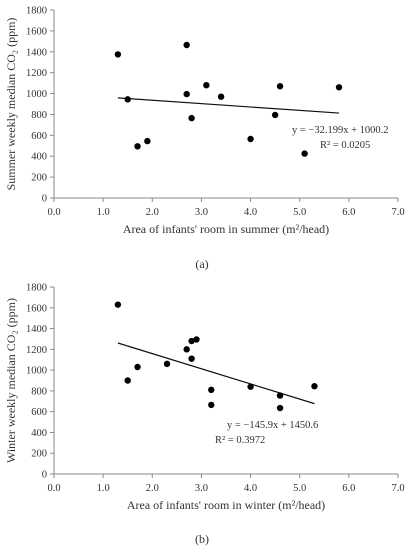 The width and height of the screenshot is (405, 555). Describe the element at coordinates (11, 380) in the screenshot. I see `y-axis-label: Winter weekly median CO₂ (ppm)` at that location.